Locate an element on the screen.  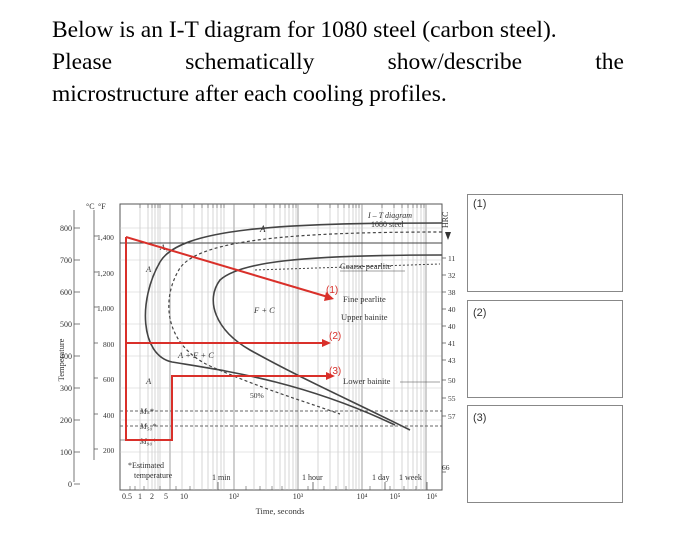
answer-box-1: (1) is located at coordinates (545, 243).